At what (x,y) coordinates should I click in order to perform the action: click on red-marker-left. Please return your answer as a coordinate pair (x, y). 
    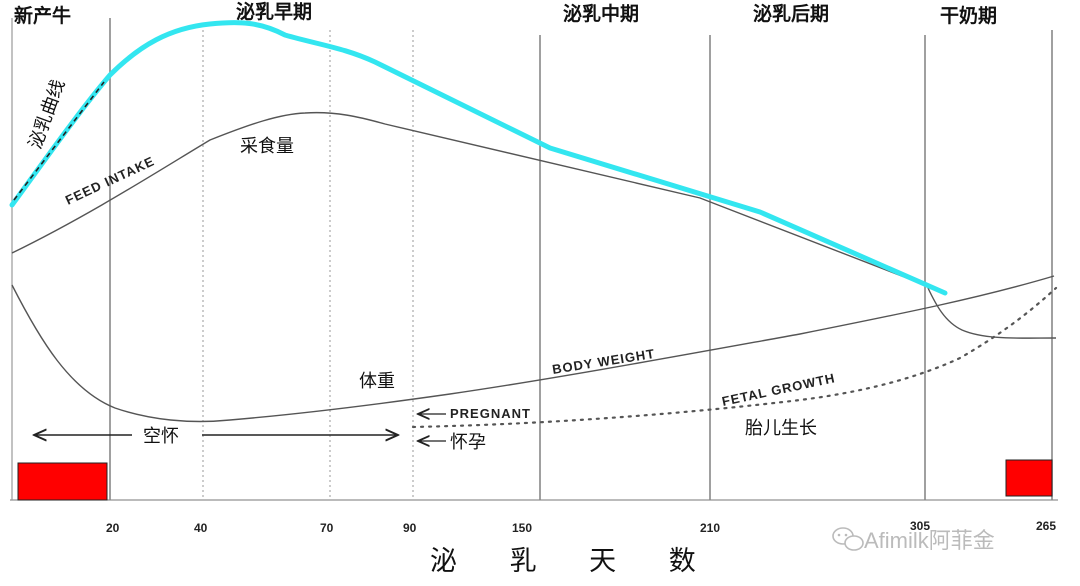
    Looking at the image, I should click on (62, 481).